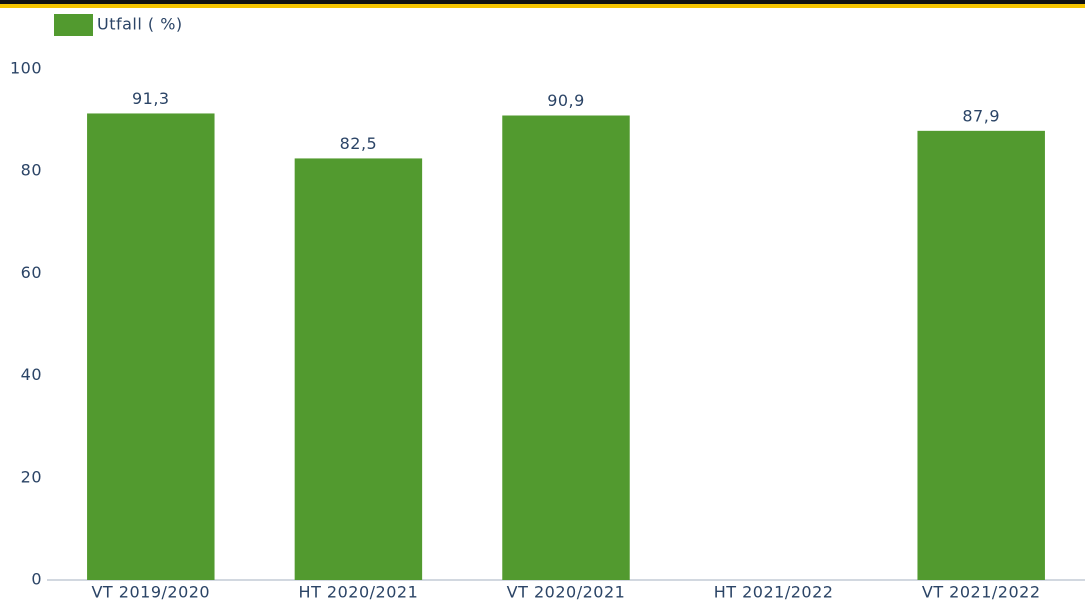 The height and width of the screenshot is (601, 1085). I want to click on y-tick-label: 20, so click(31, 476).